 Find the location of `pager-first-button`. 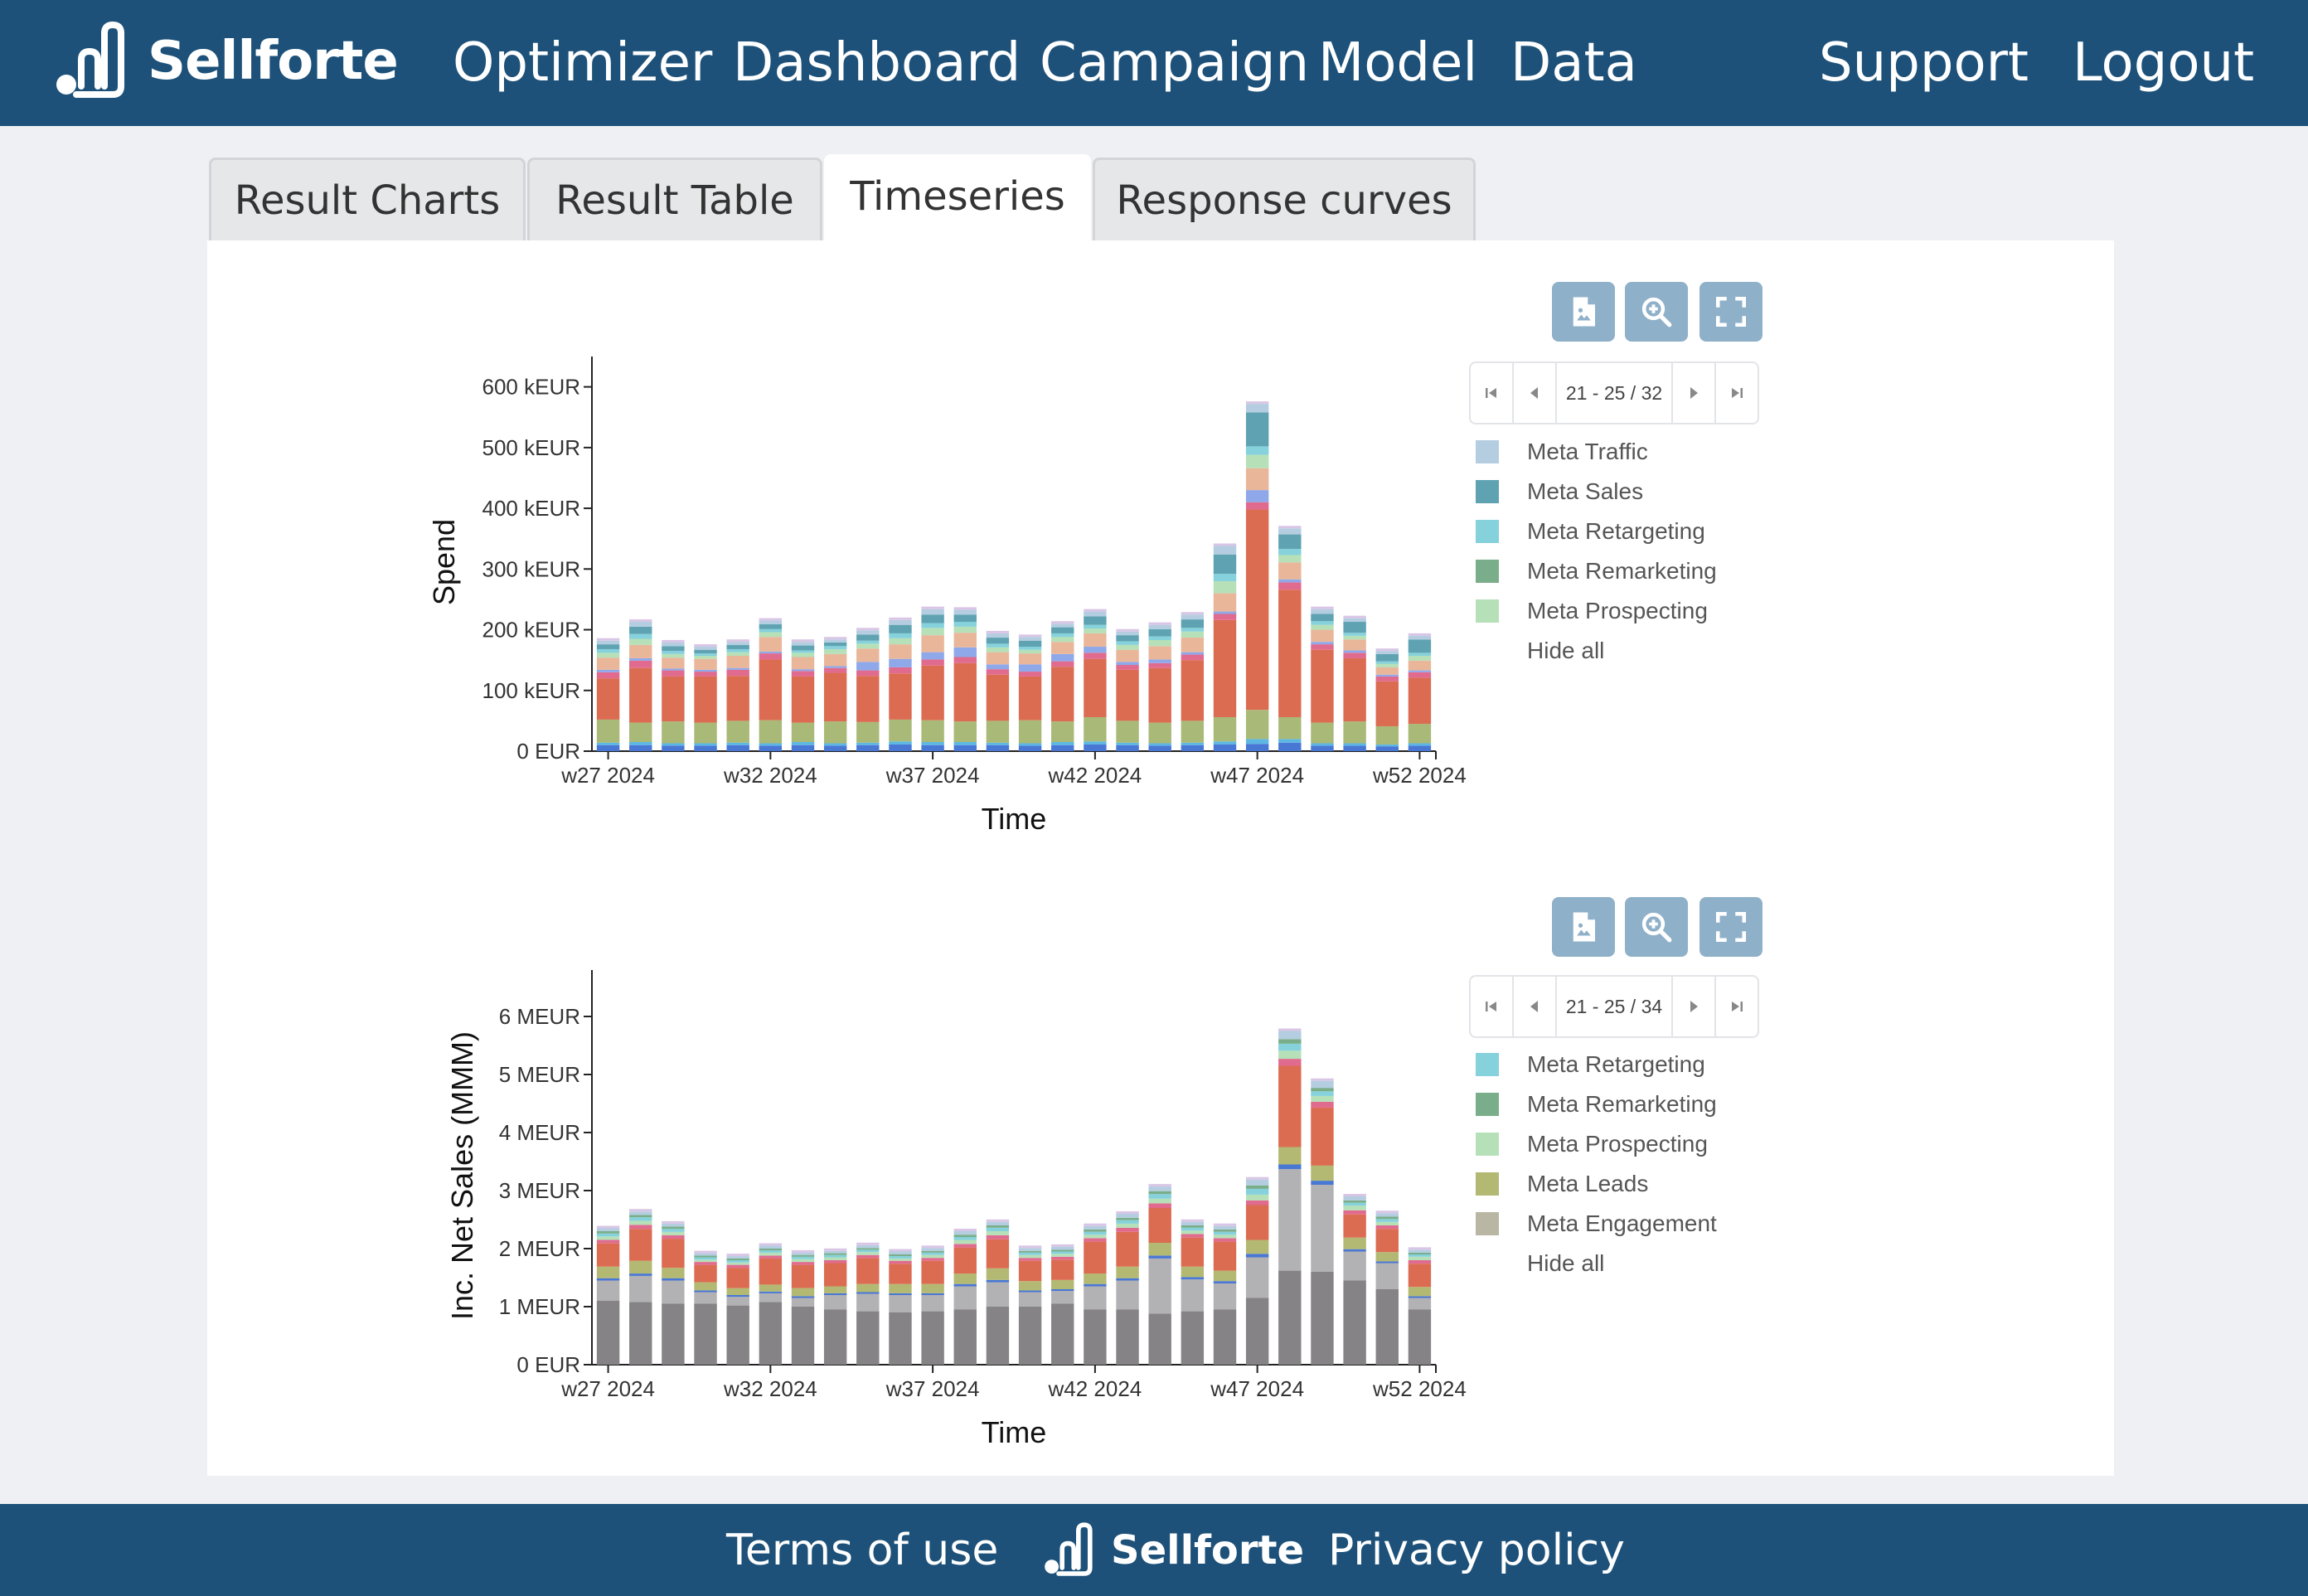

pager-first-button is located at coordinates (1491, 1007).